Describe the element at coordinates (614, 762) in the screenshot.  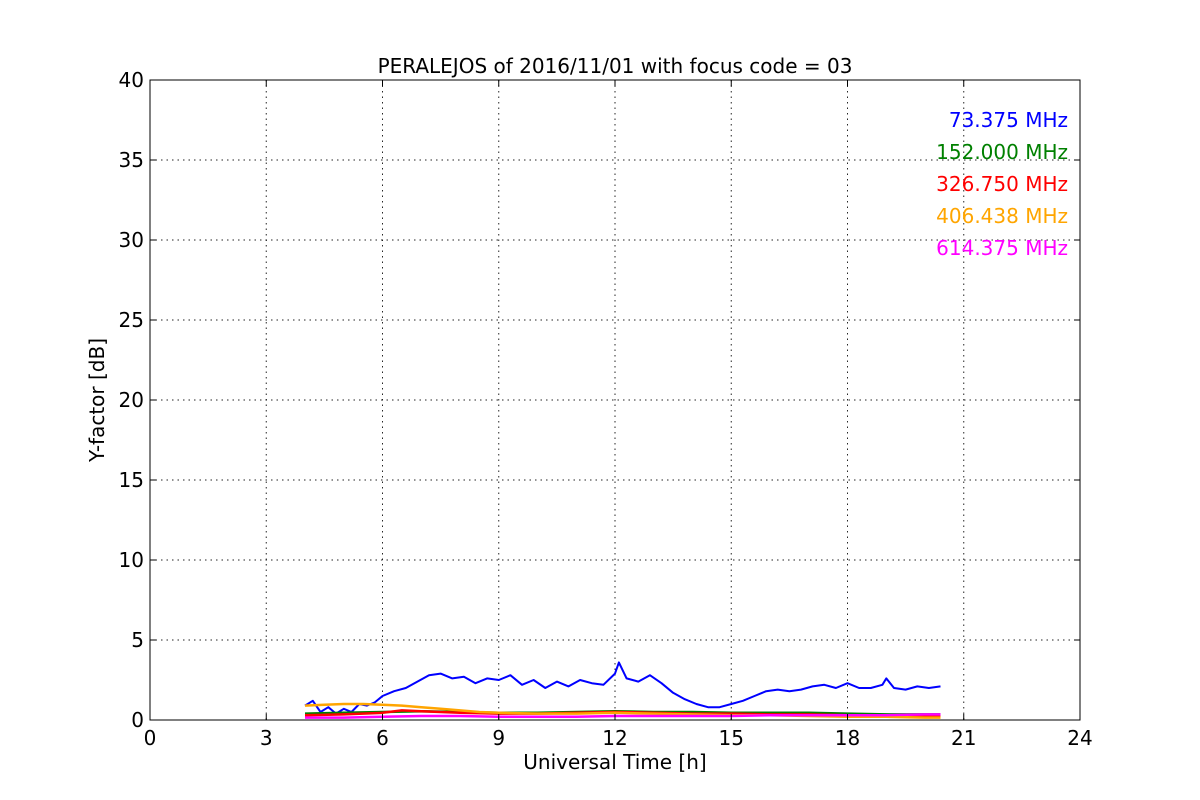
I see `x-axis-label: Universal Time [h]` at that location.